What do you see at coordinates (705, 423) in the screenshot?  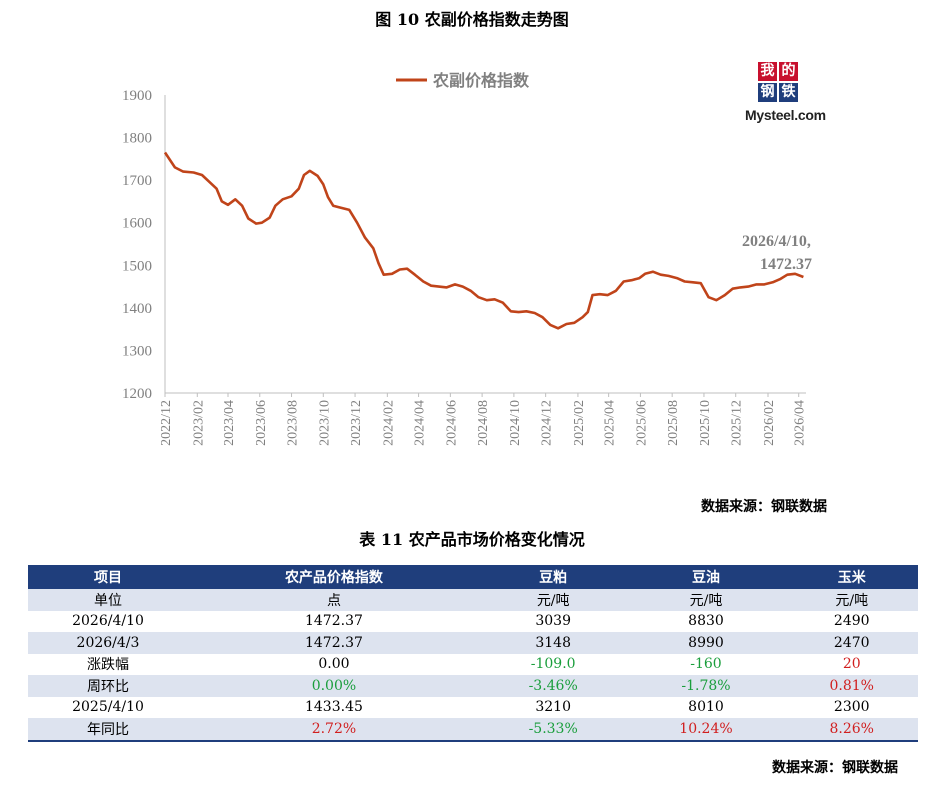 I see `x-tick-label: 2025/10` at bounding box center [705, 423].